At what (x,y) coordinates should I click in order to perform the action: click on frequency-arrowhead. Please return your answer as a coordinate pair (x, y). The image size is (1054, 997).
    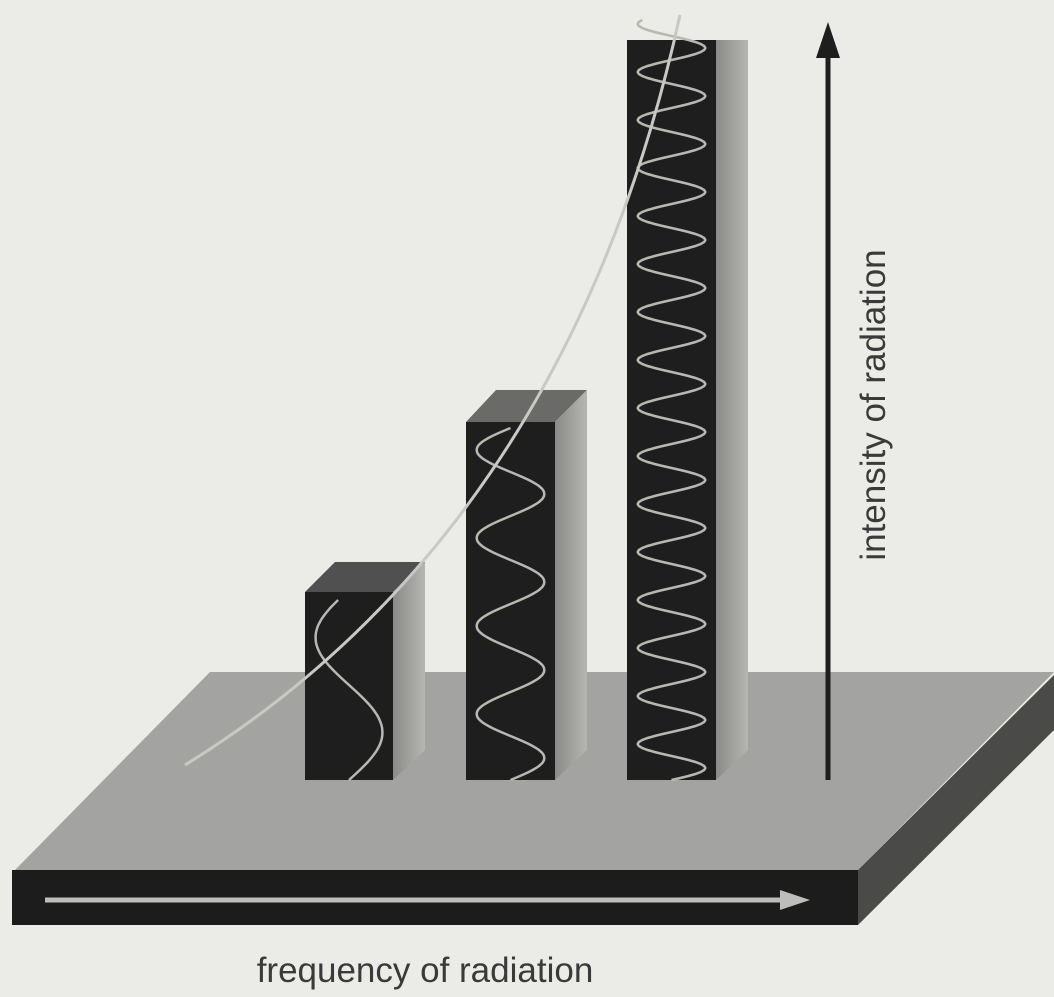
    Looking at the image, I should click on (795, 900).